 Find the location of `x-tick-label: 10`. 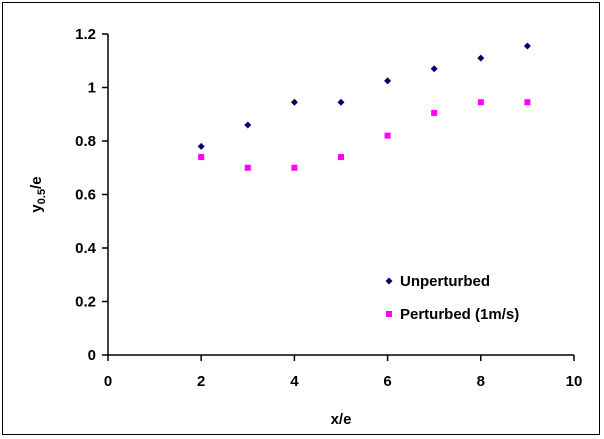

x-tick-label: 10 is located at coordinates (574, 381).